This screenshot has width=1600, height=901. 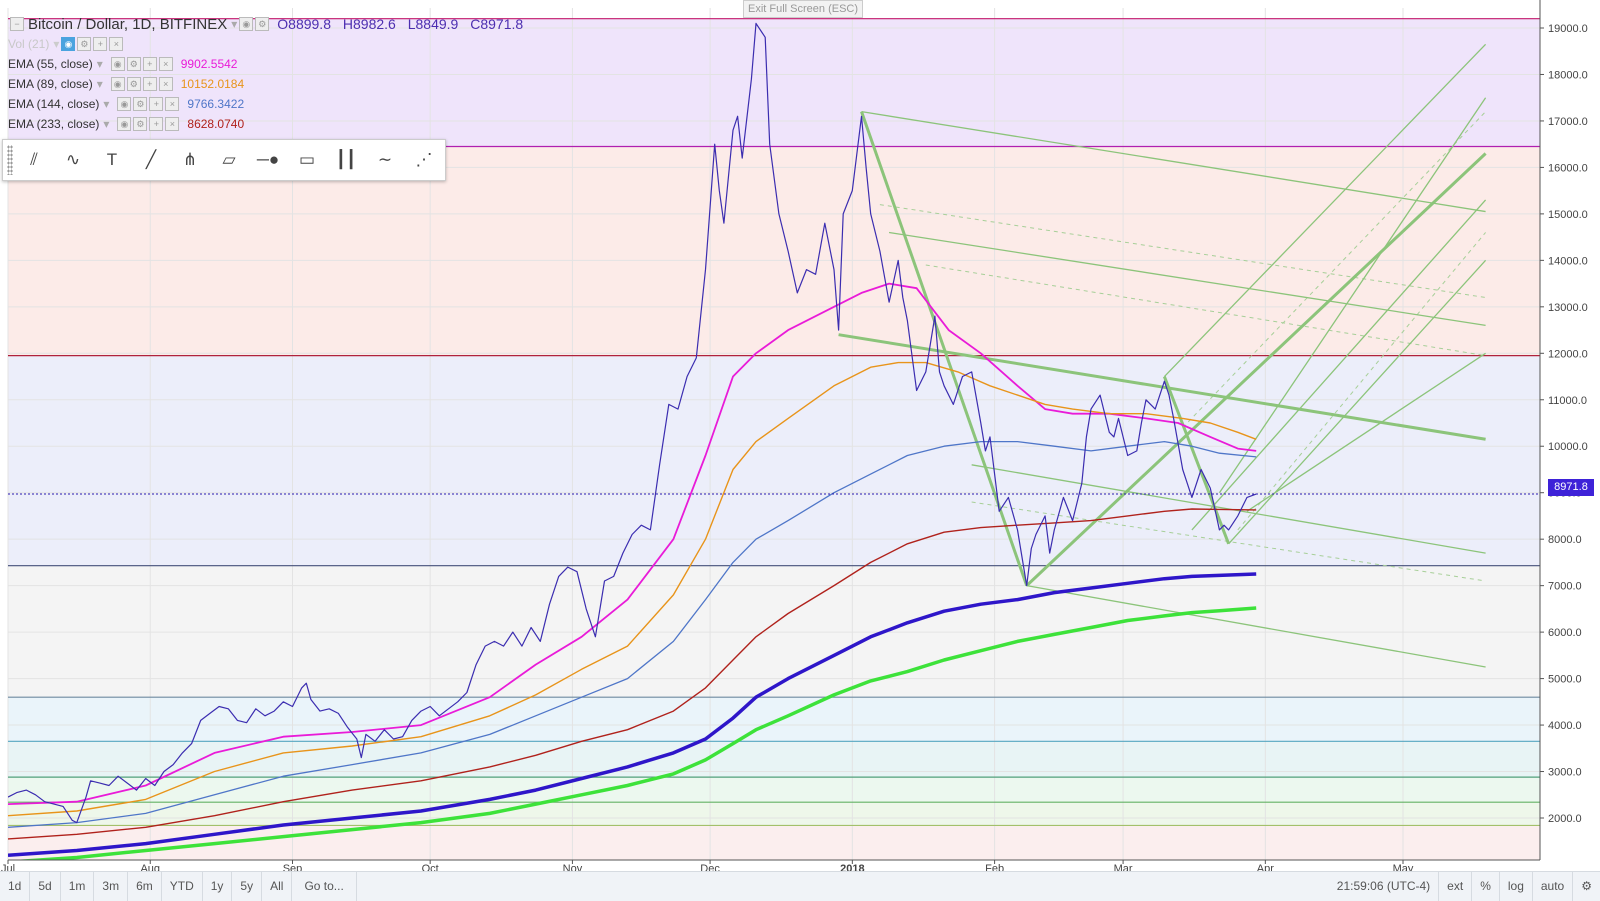 What do you see at coordinates (803, 9) in the screenshot?
I see `exit-fullscreen-button: Exit Full Screen (ESC)` at bounding box center [803, 9].